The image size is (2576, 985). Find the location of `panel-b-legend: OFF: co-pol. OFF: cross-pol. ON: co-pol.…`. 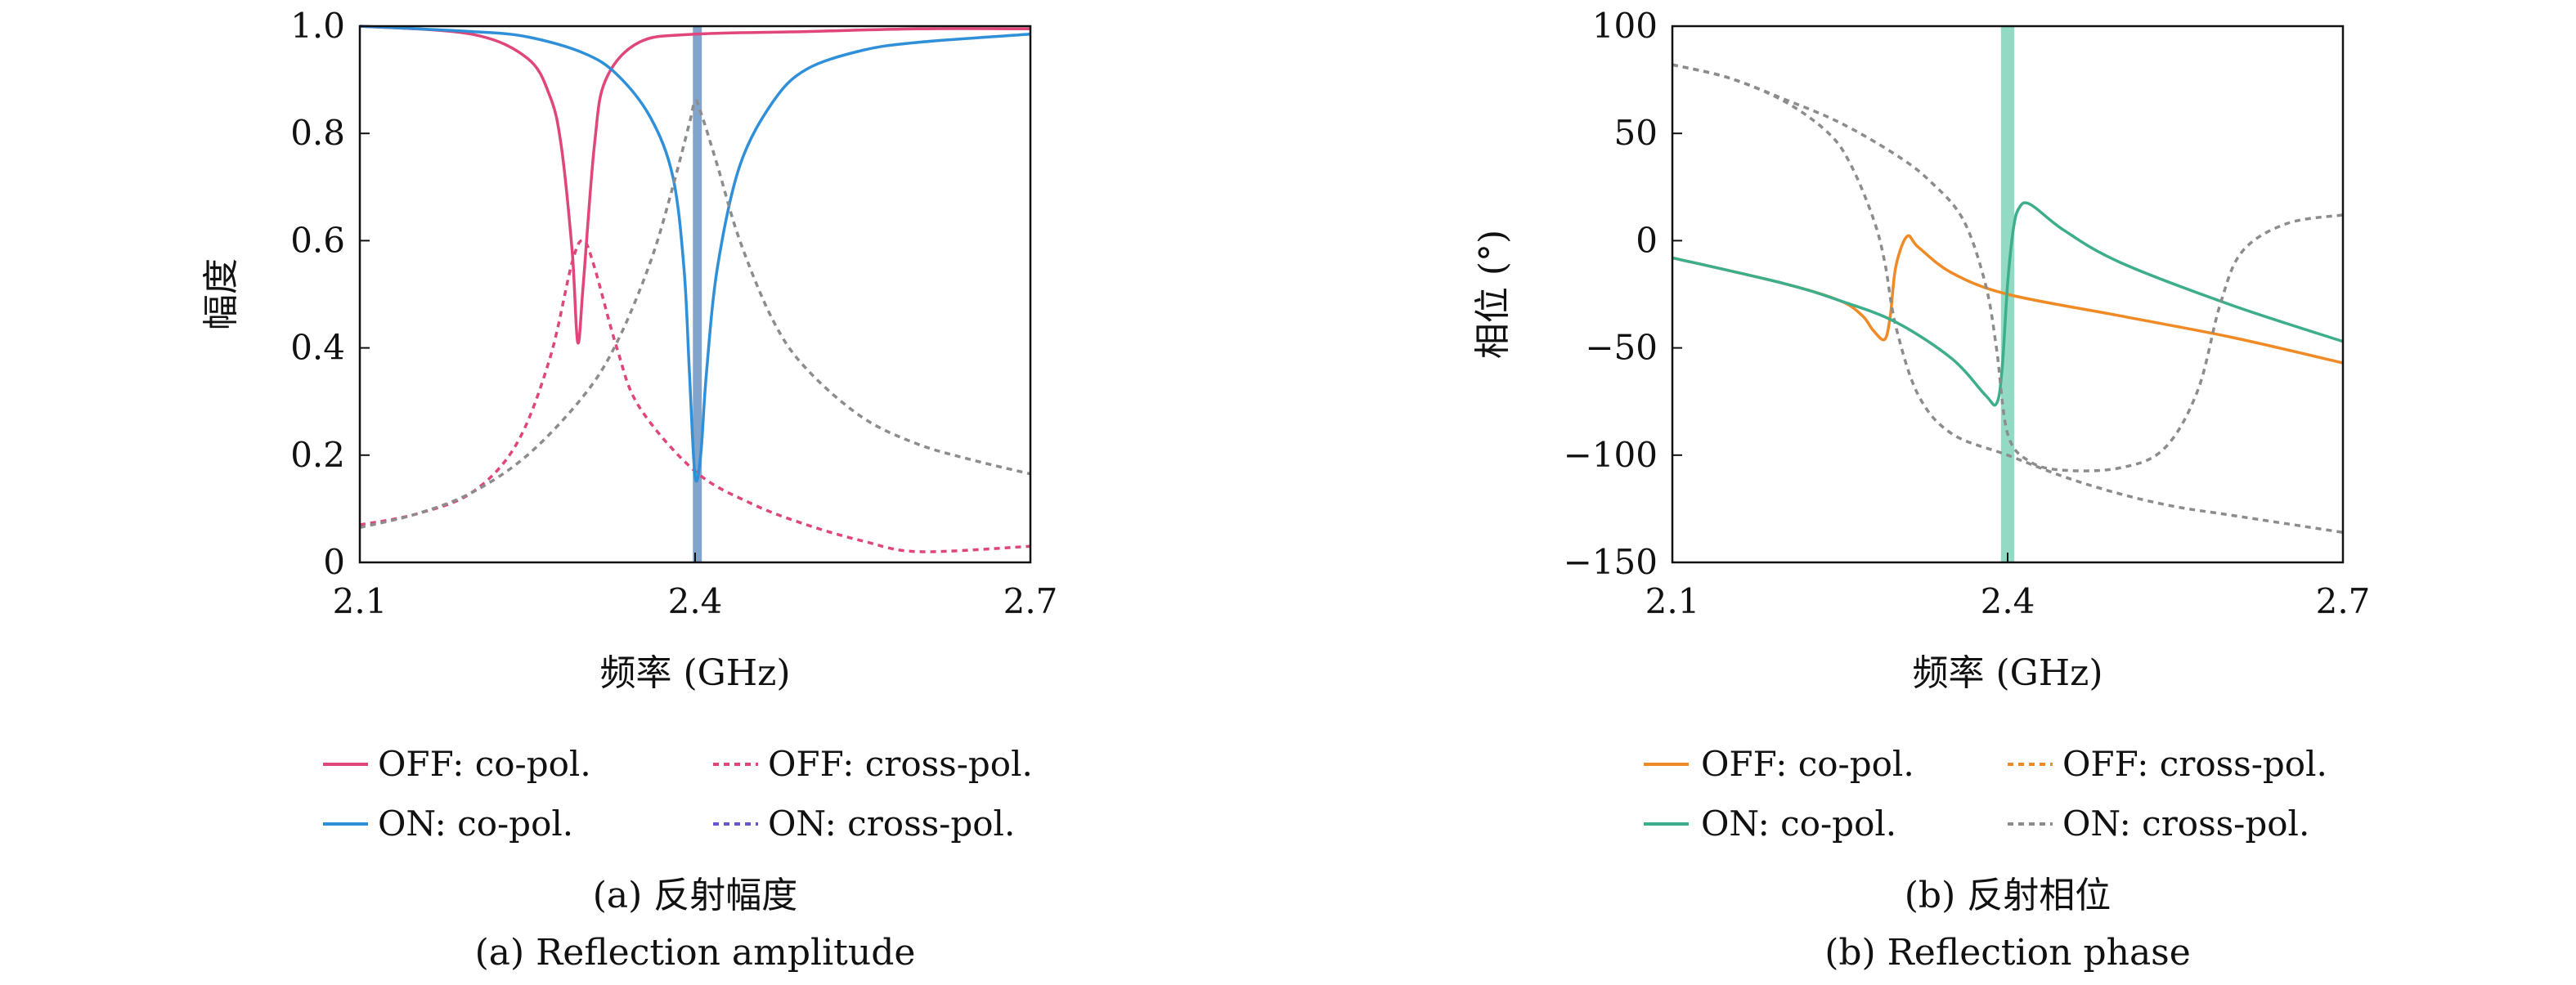

panel-b-legend: OFF: co-pol. OFF: cross-pol. ON: co-pol.… is located at coordinates (1986, 794).